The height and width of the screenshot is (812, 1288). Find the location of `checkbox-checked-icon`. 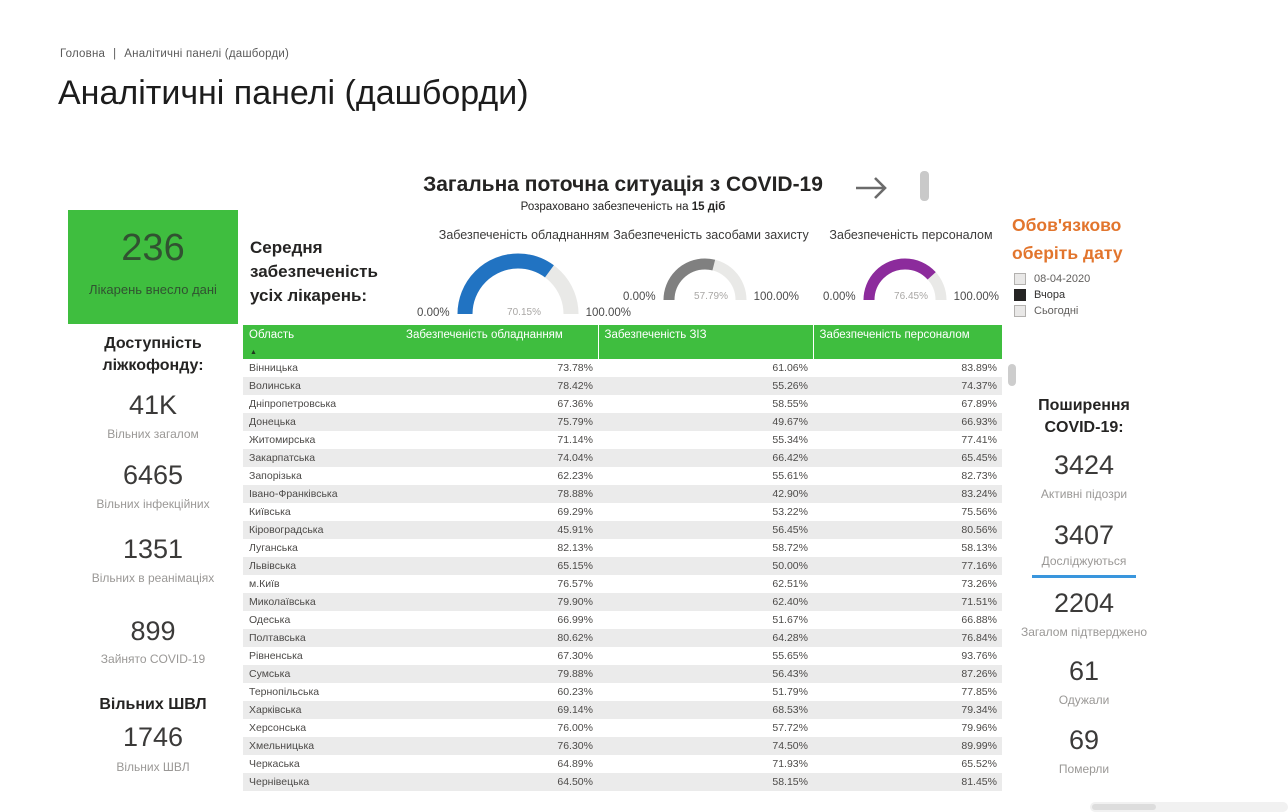

checkbox-checked-icon is located at coordinates (1020, 295).